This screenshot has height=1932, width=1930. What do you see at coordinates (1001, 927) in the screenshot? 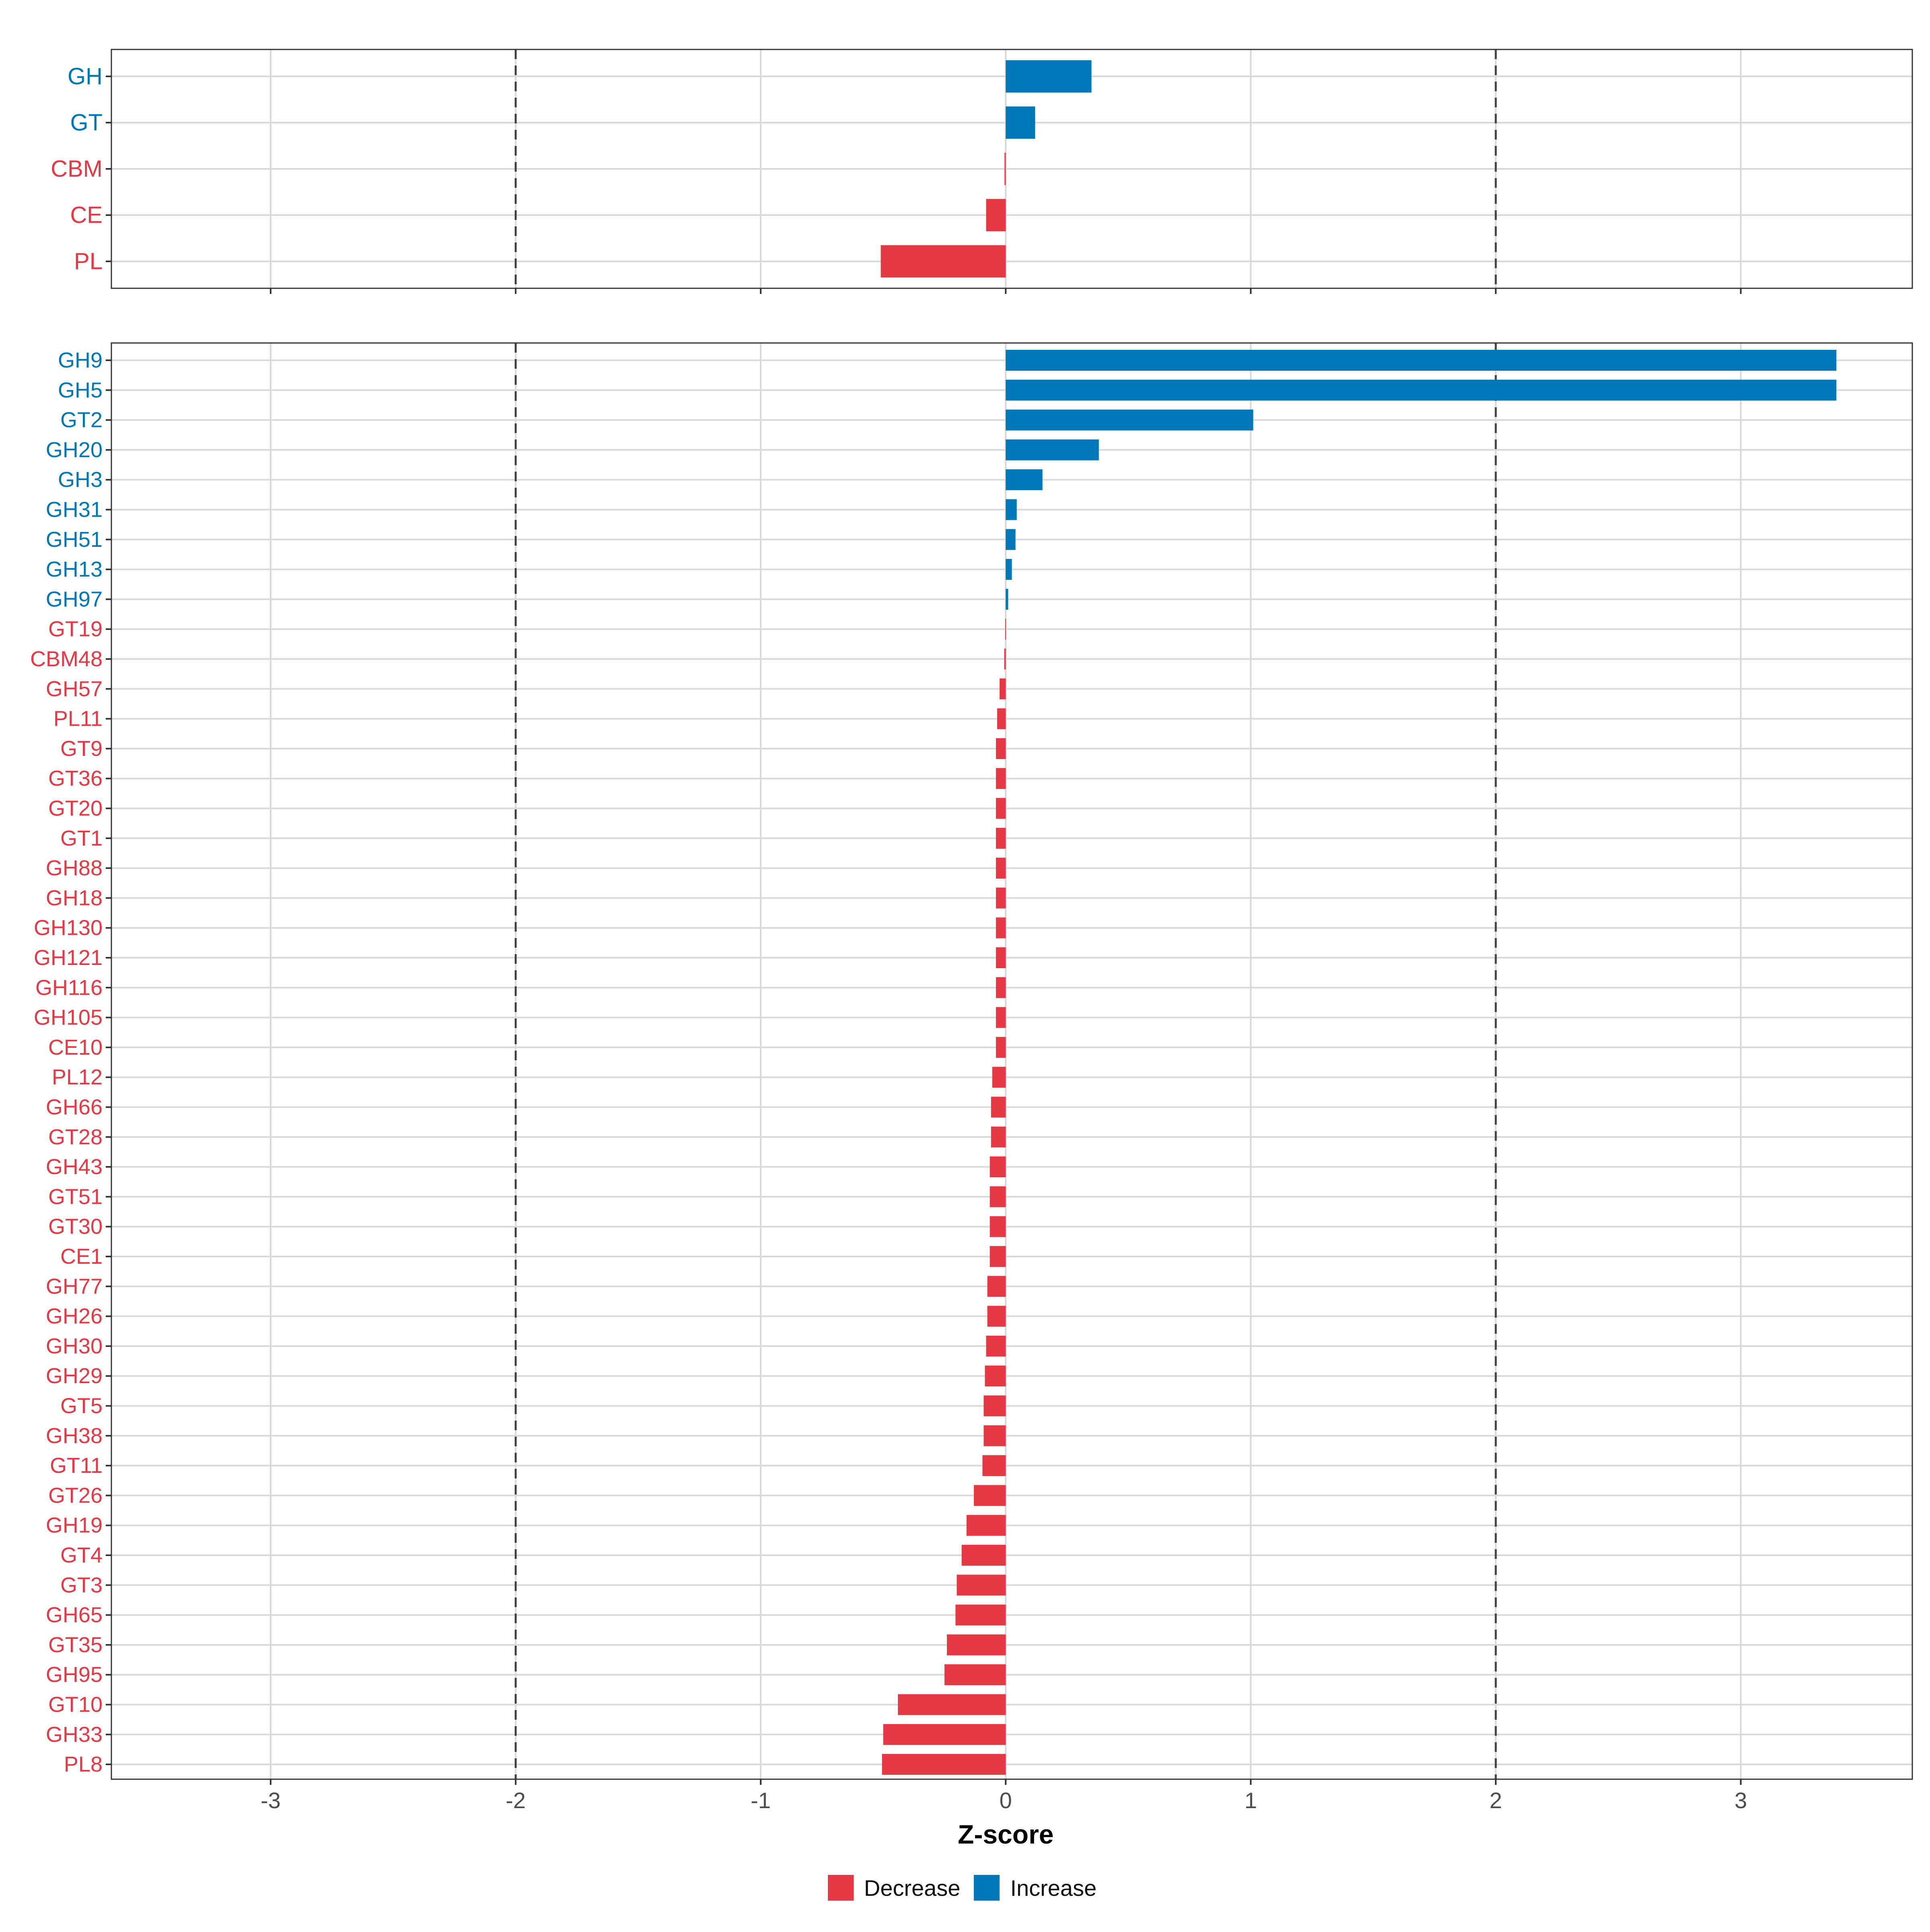
I see `bar-GH130` at bounding box center [1001, 927].